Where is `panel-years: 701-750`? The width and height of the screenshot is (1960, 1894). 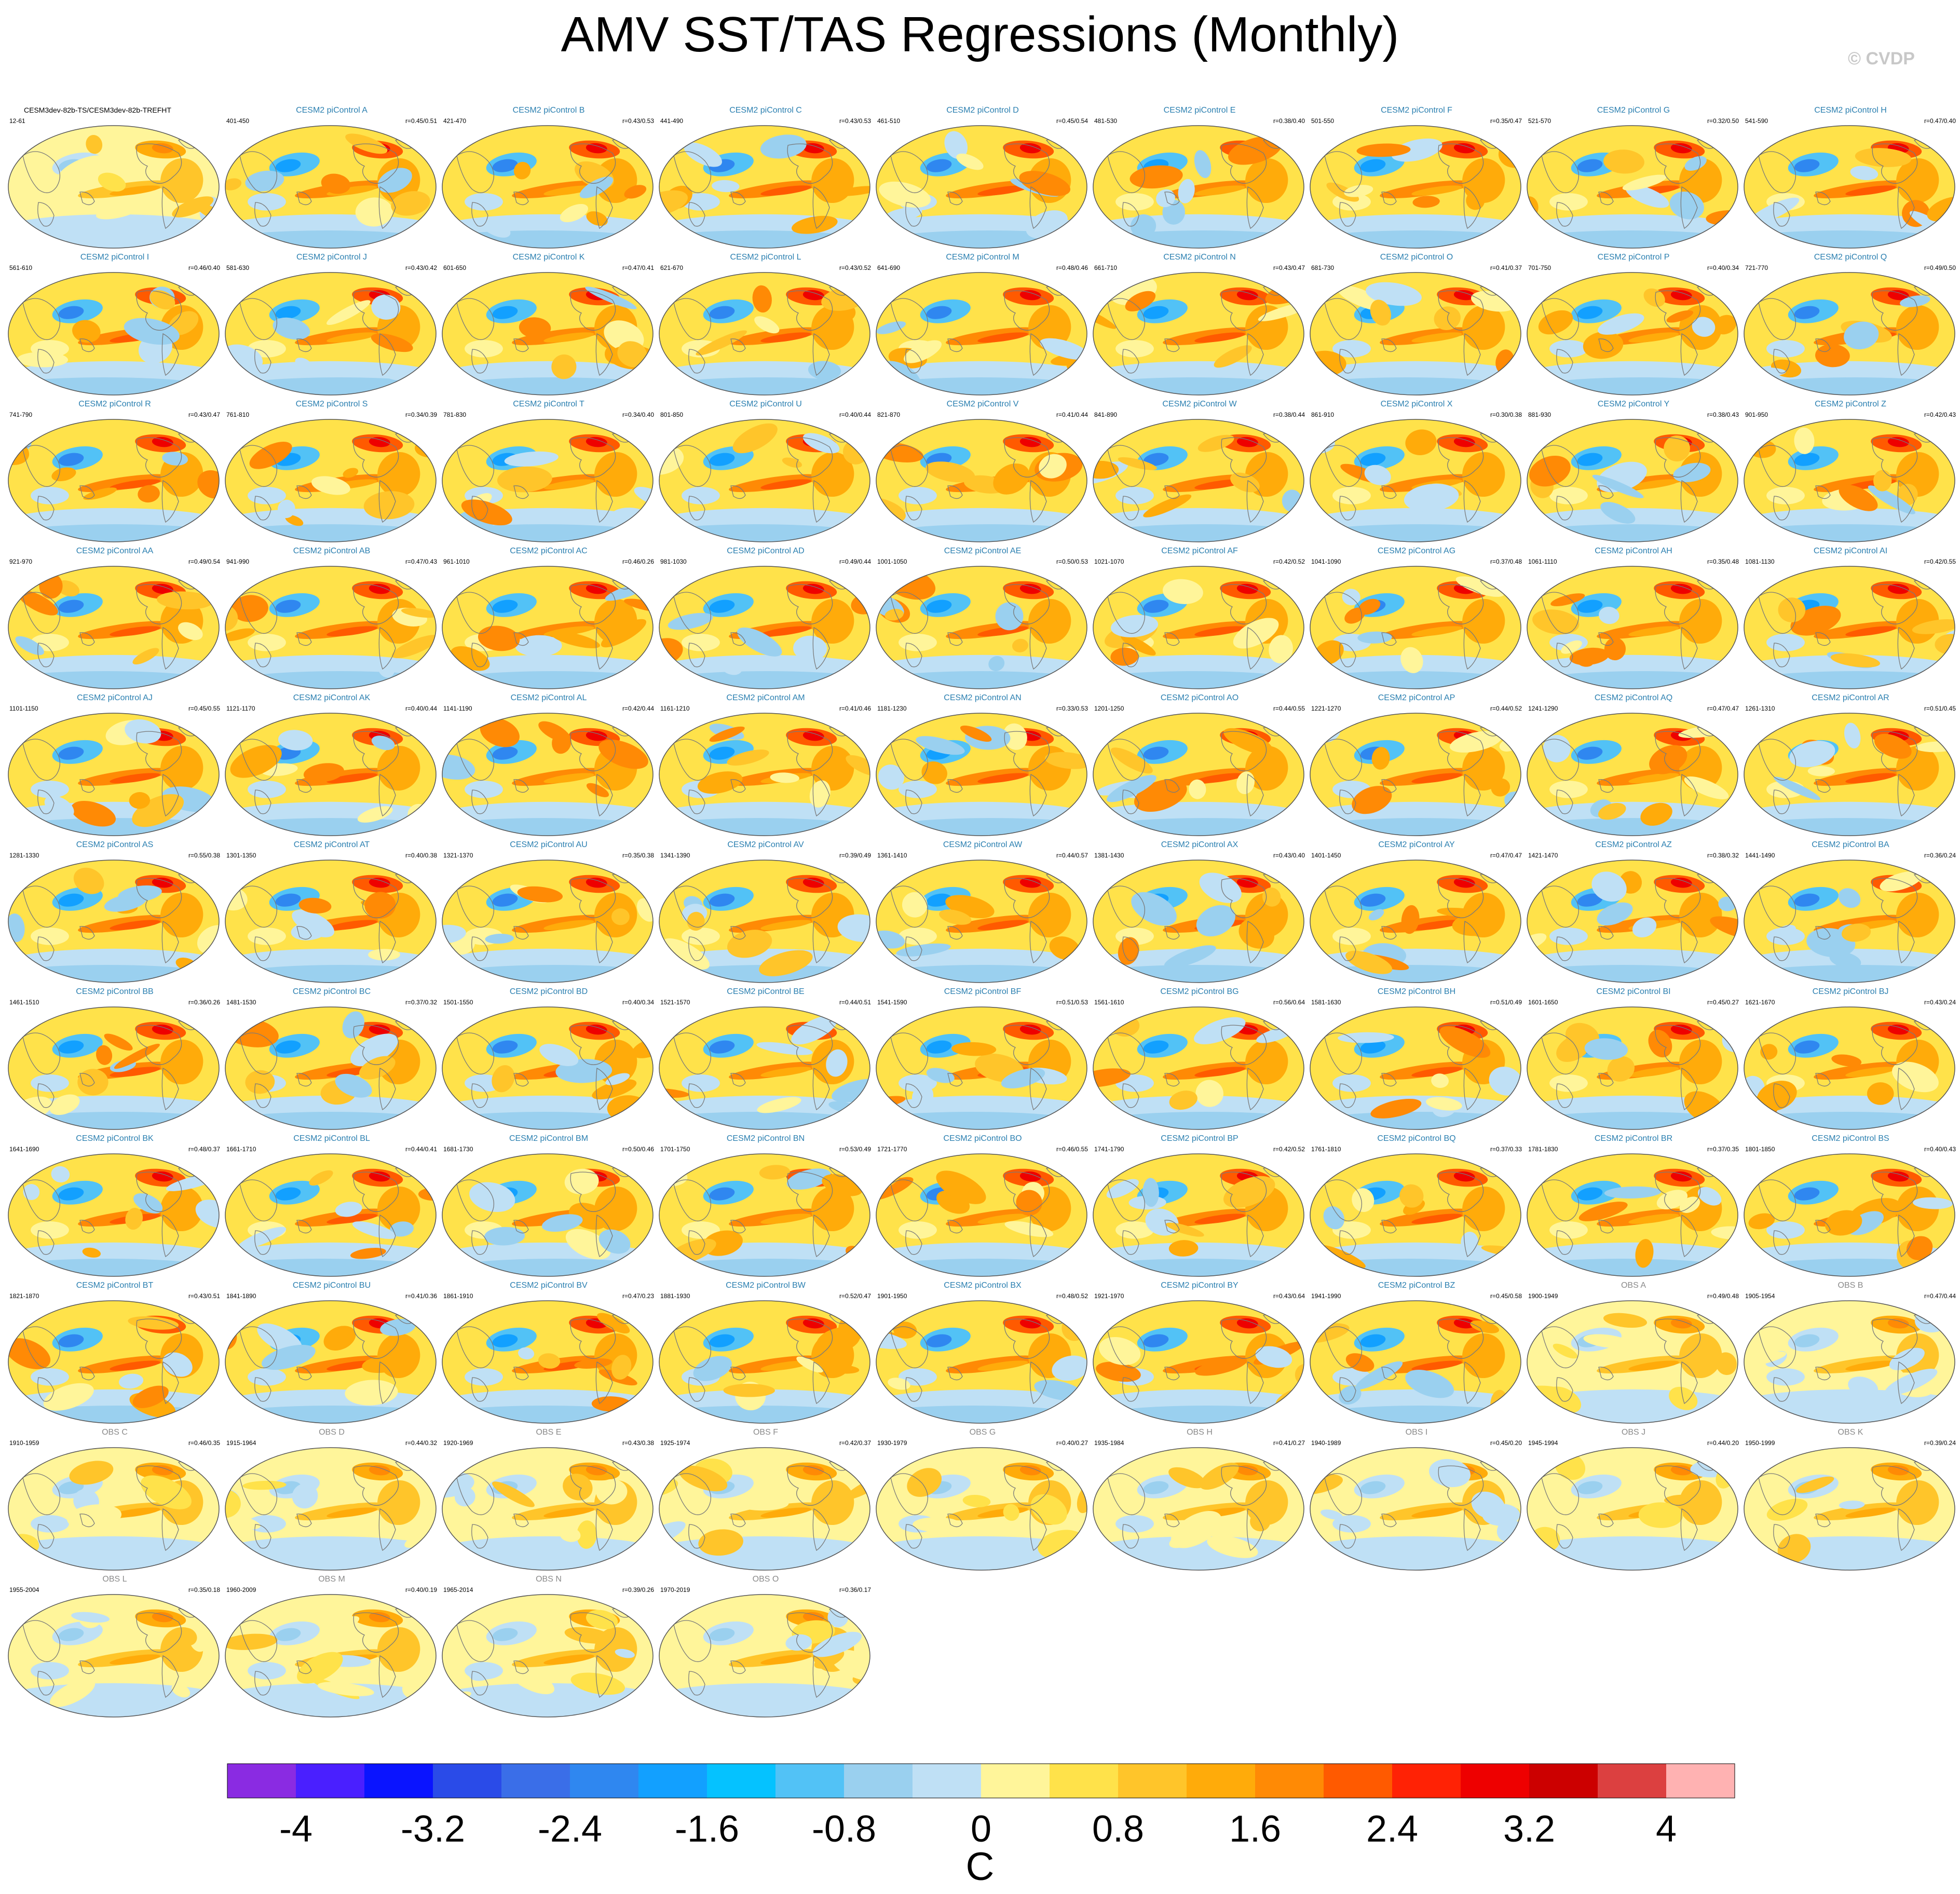
panel-years: 701-750 is located at coordinates (1539, 268).